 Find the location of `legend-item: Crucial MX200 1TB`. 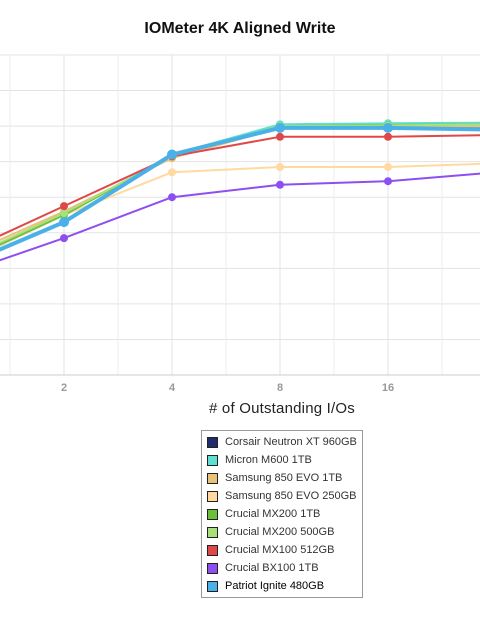

legend-item: Crucial MX200 1TB is located at coordinates (282, 514).